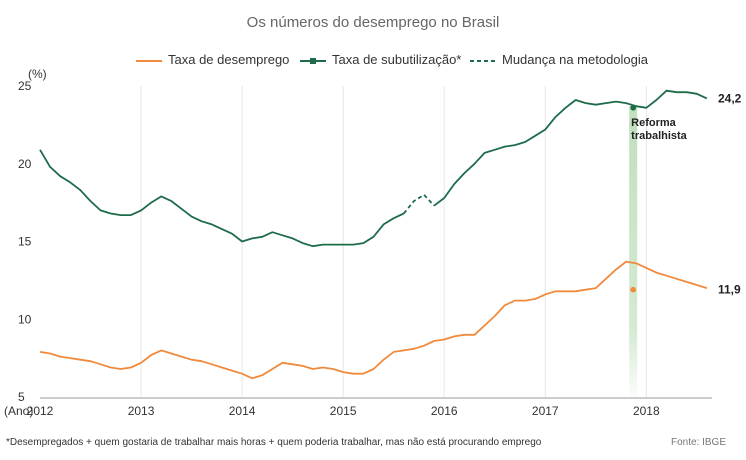 This screenshot has height=460, width=746. I want to click on x-tick-label-2013: 2013, so click(141, 411).